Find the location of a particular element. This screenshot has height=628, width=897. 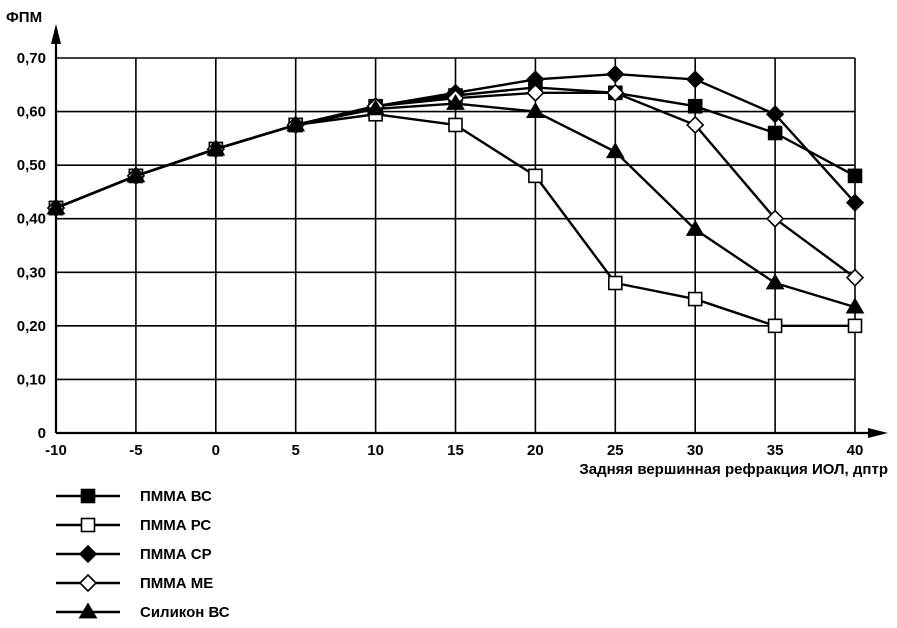

x-tick-label: 10 is located at coordinates (375, 450).